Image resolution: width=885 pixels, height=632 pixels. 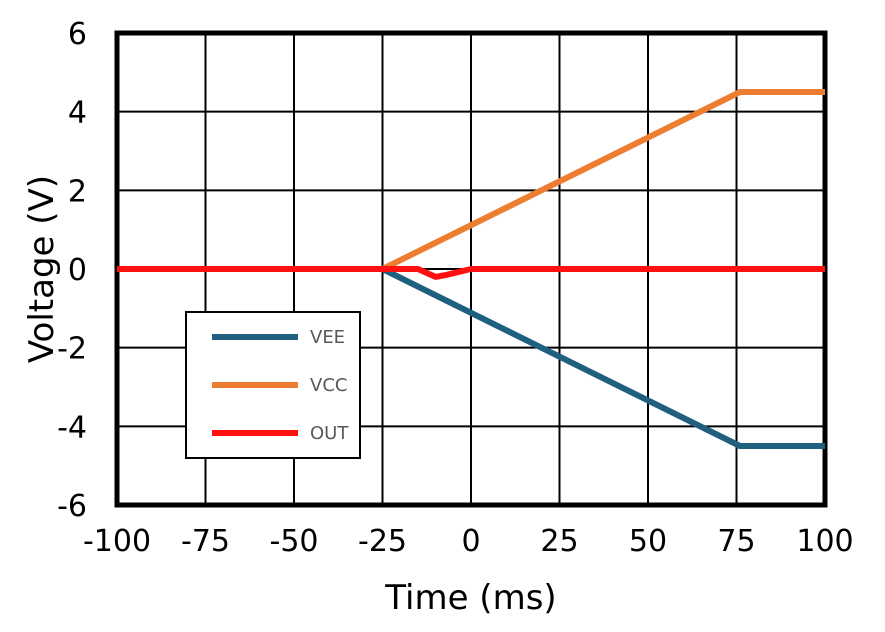 What do you see at coordinates (42, 269) in the screenshot?
I see `y-axis-title: Voltage (V)` at bounding box center [42, 269].